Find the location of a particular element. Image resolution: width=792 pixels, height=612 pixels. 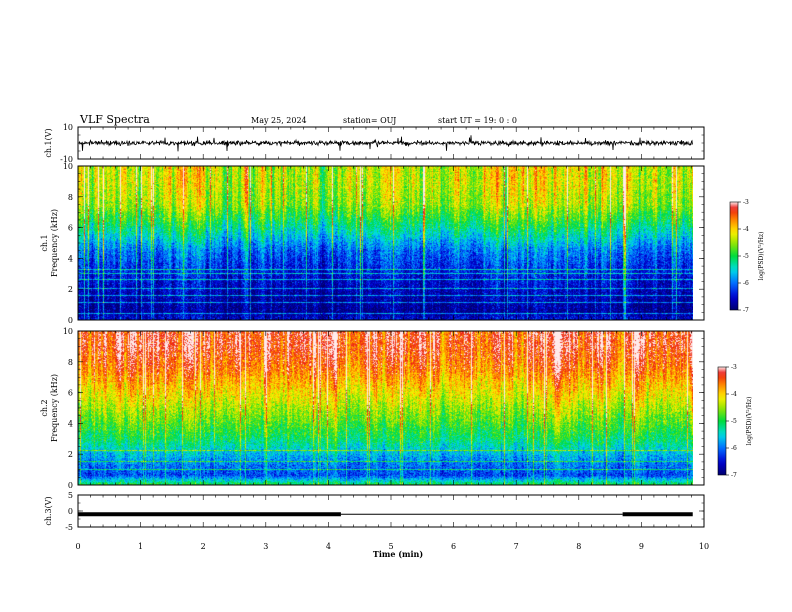

x-tick-label: 2 is located at coordinates (203, 546).